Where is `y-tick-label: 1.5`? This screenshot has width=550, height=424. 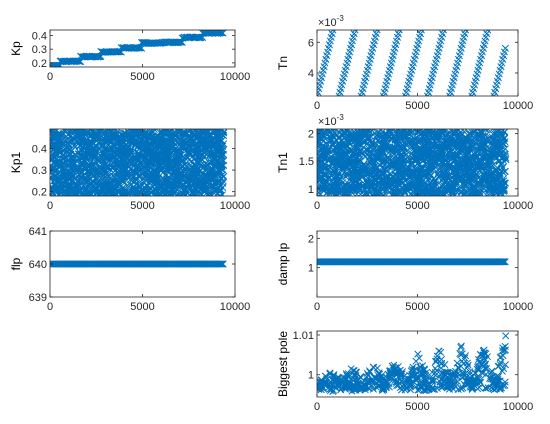 y-tick-label: 1.5 is located at coordinates (306, 162).